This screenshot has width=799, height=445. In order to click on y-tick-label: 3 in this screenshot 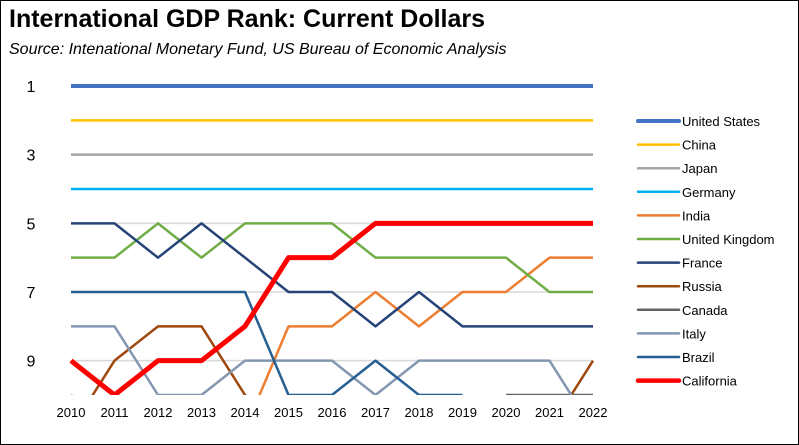, I will do `click(31, 156)`.